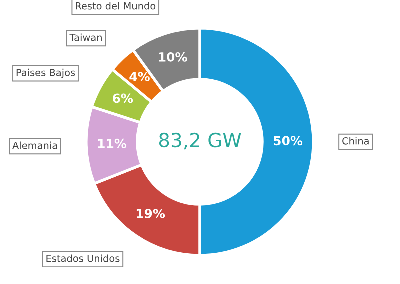 The height and width of the screenshot is (284, 400). Describe the element at coordinates (86, 38) in the screenshot. I see `slice-label: Taiwan` at that location.